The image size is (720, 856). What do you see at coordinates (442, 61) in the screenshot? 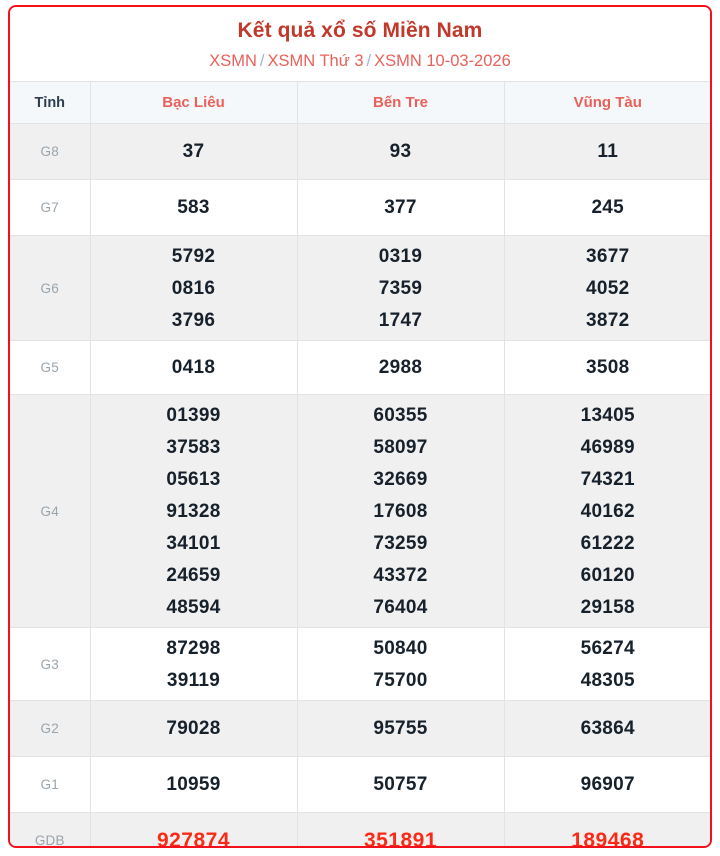
I see `breadcrumb-item-date: XSMN 10-03-2026` at bounding box center [442, 61].